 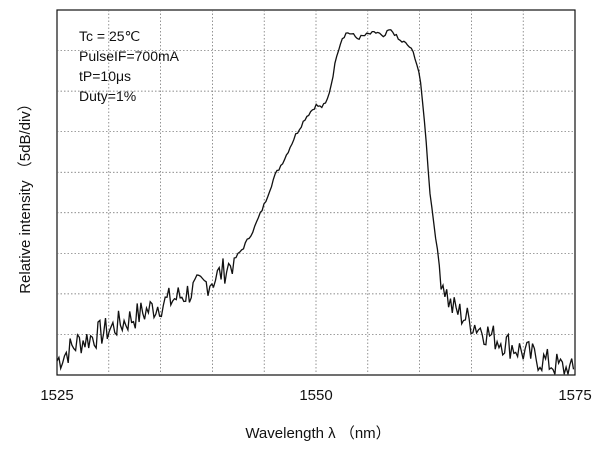 I want to click on x-axis-label: Wavelength λ （nm）, so click(x=317, y=433).